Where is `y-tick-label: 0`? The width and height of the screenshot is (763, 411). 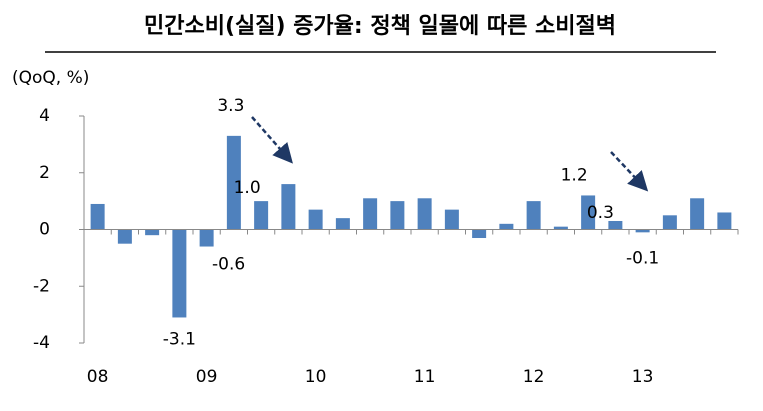
y-tick-label: 0 is located at coordinates (44, 230).